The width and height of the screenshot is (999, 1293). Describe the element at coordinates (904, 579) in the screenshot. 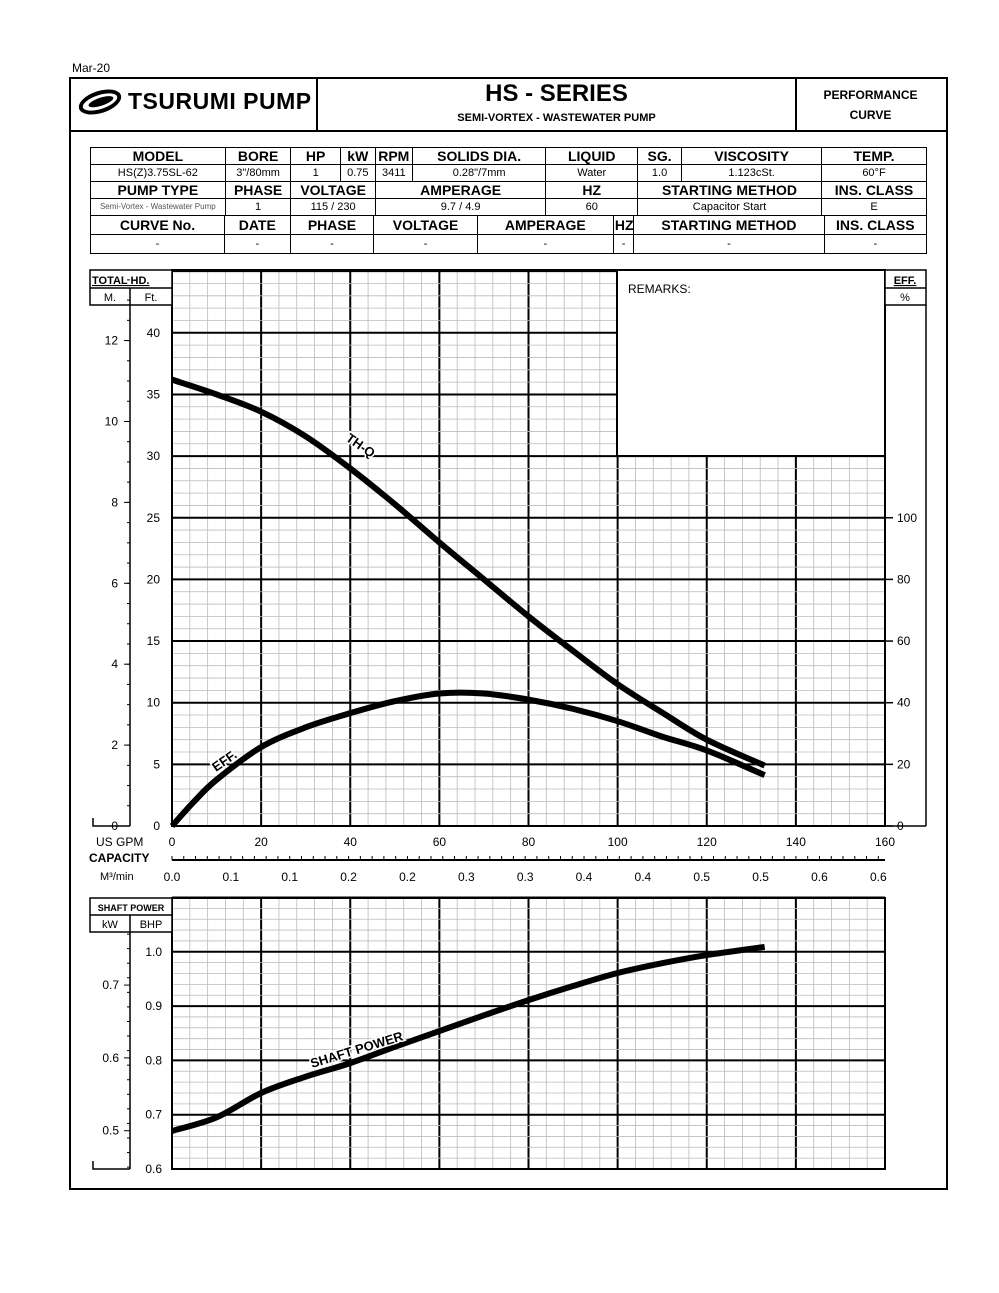

I see `efficiency-tick-label: 80` at that location.